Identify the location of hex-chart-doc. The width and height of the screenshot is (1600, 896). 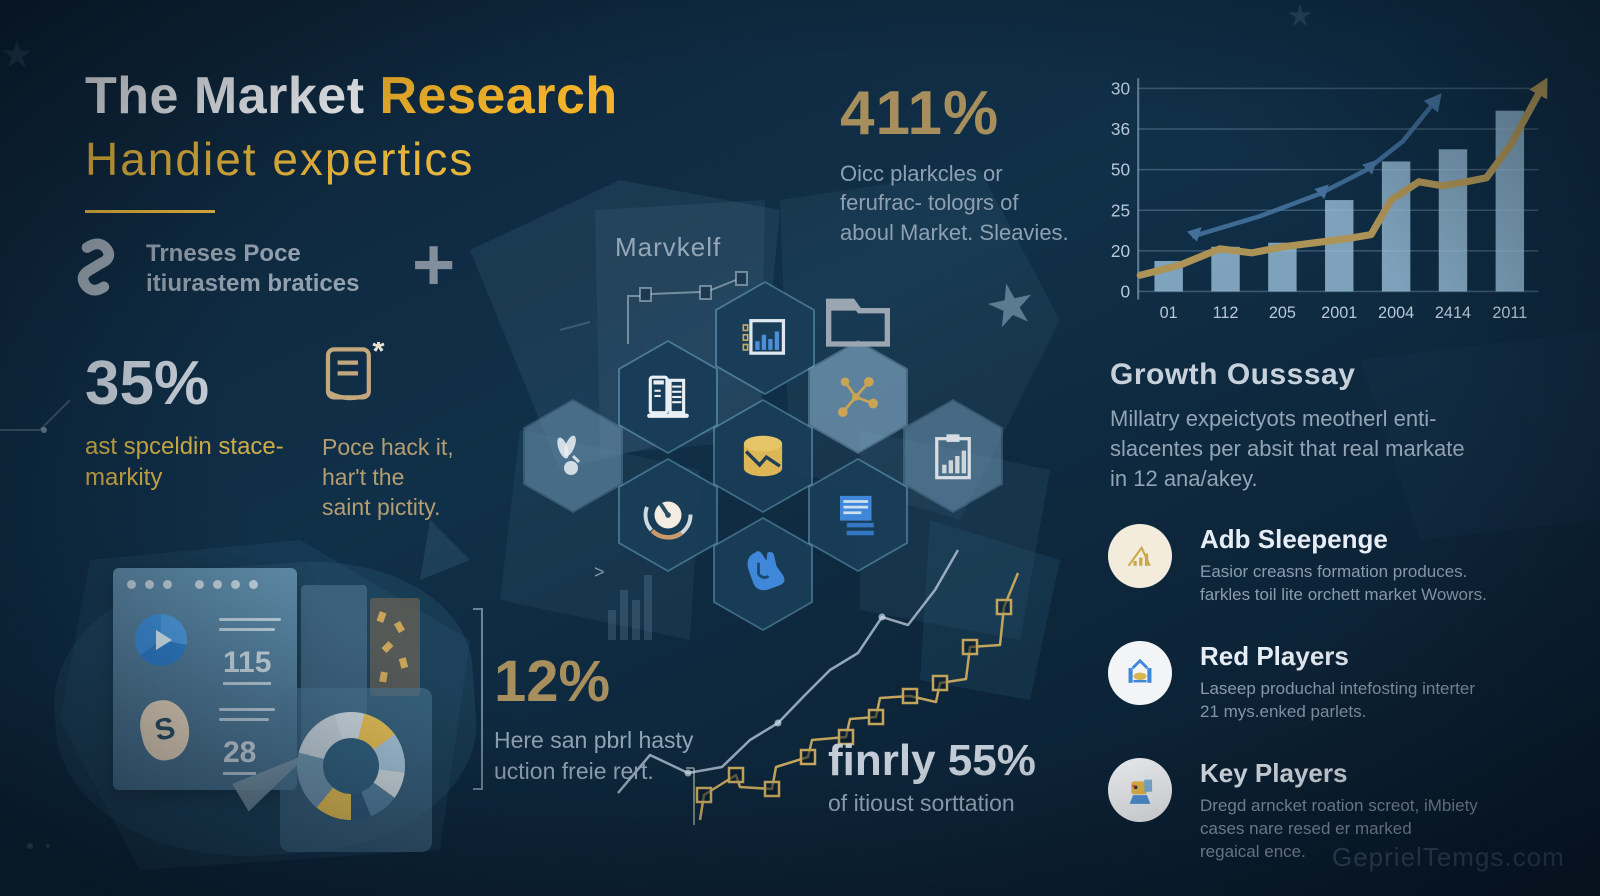
(765, 338).